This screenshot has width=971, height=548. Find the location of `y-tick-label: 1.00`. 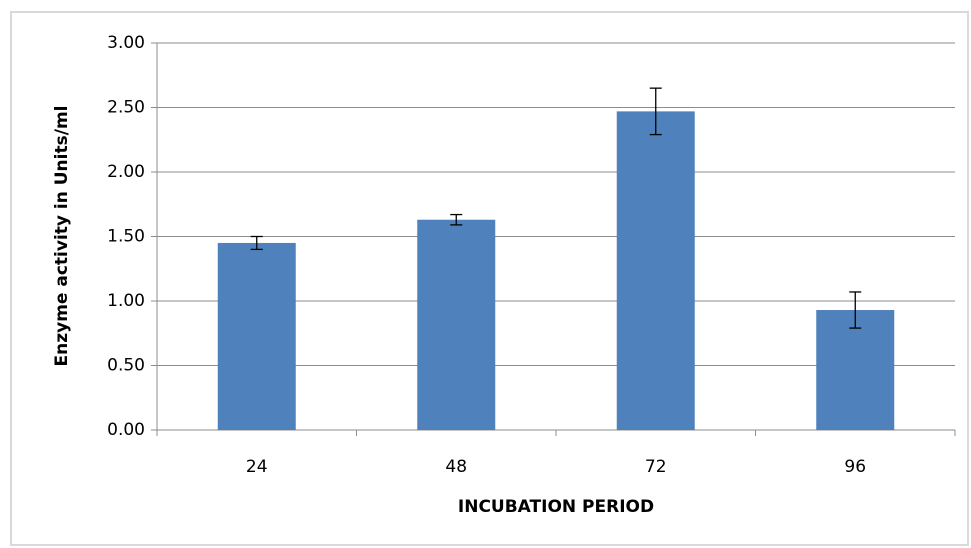

y-tick-label: 1.00 is located at coordinates (126, 301).